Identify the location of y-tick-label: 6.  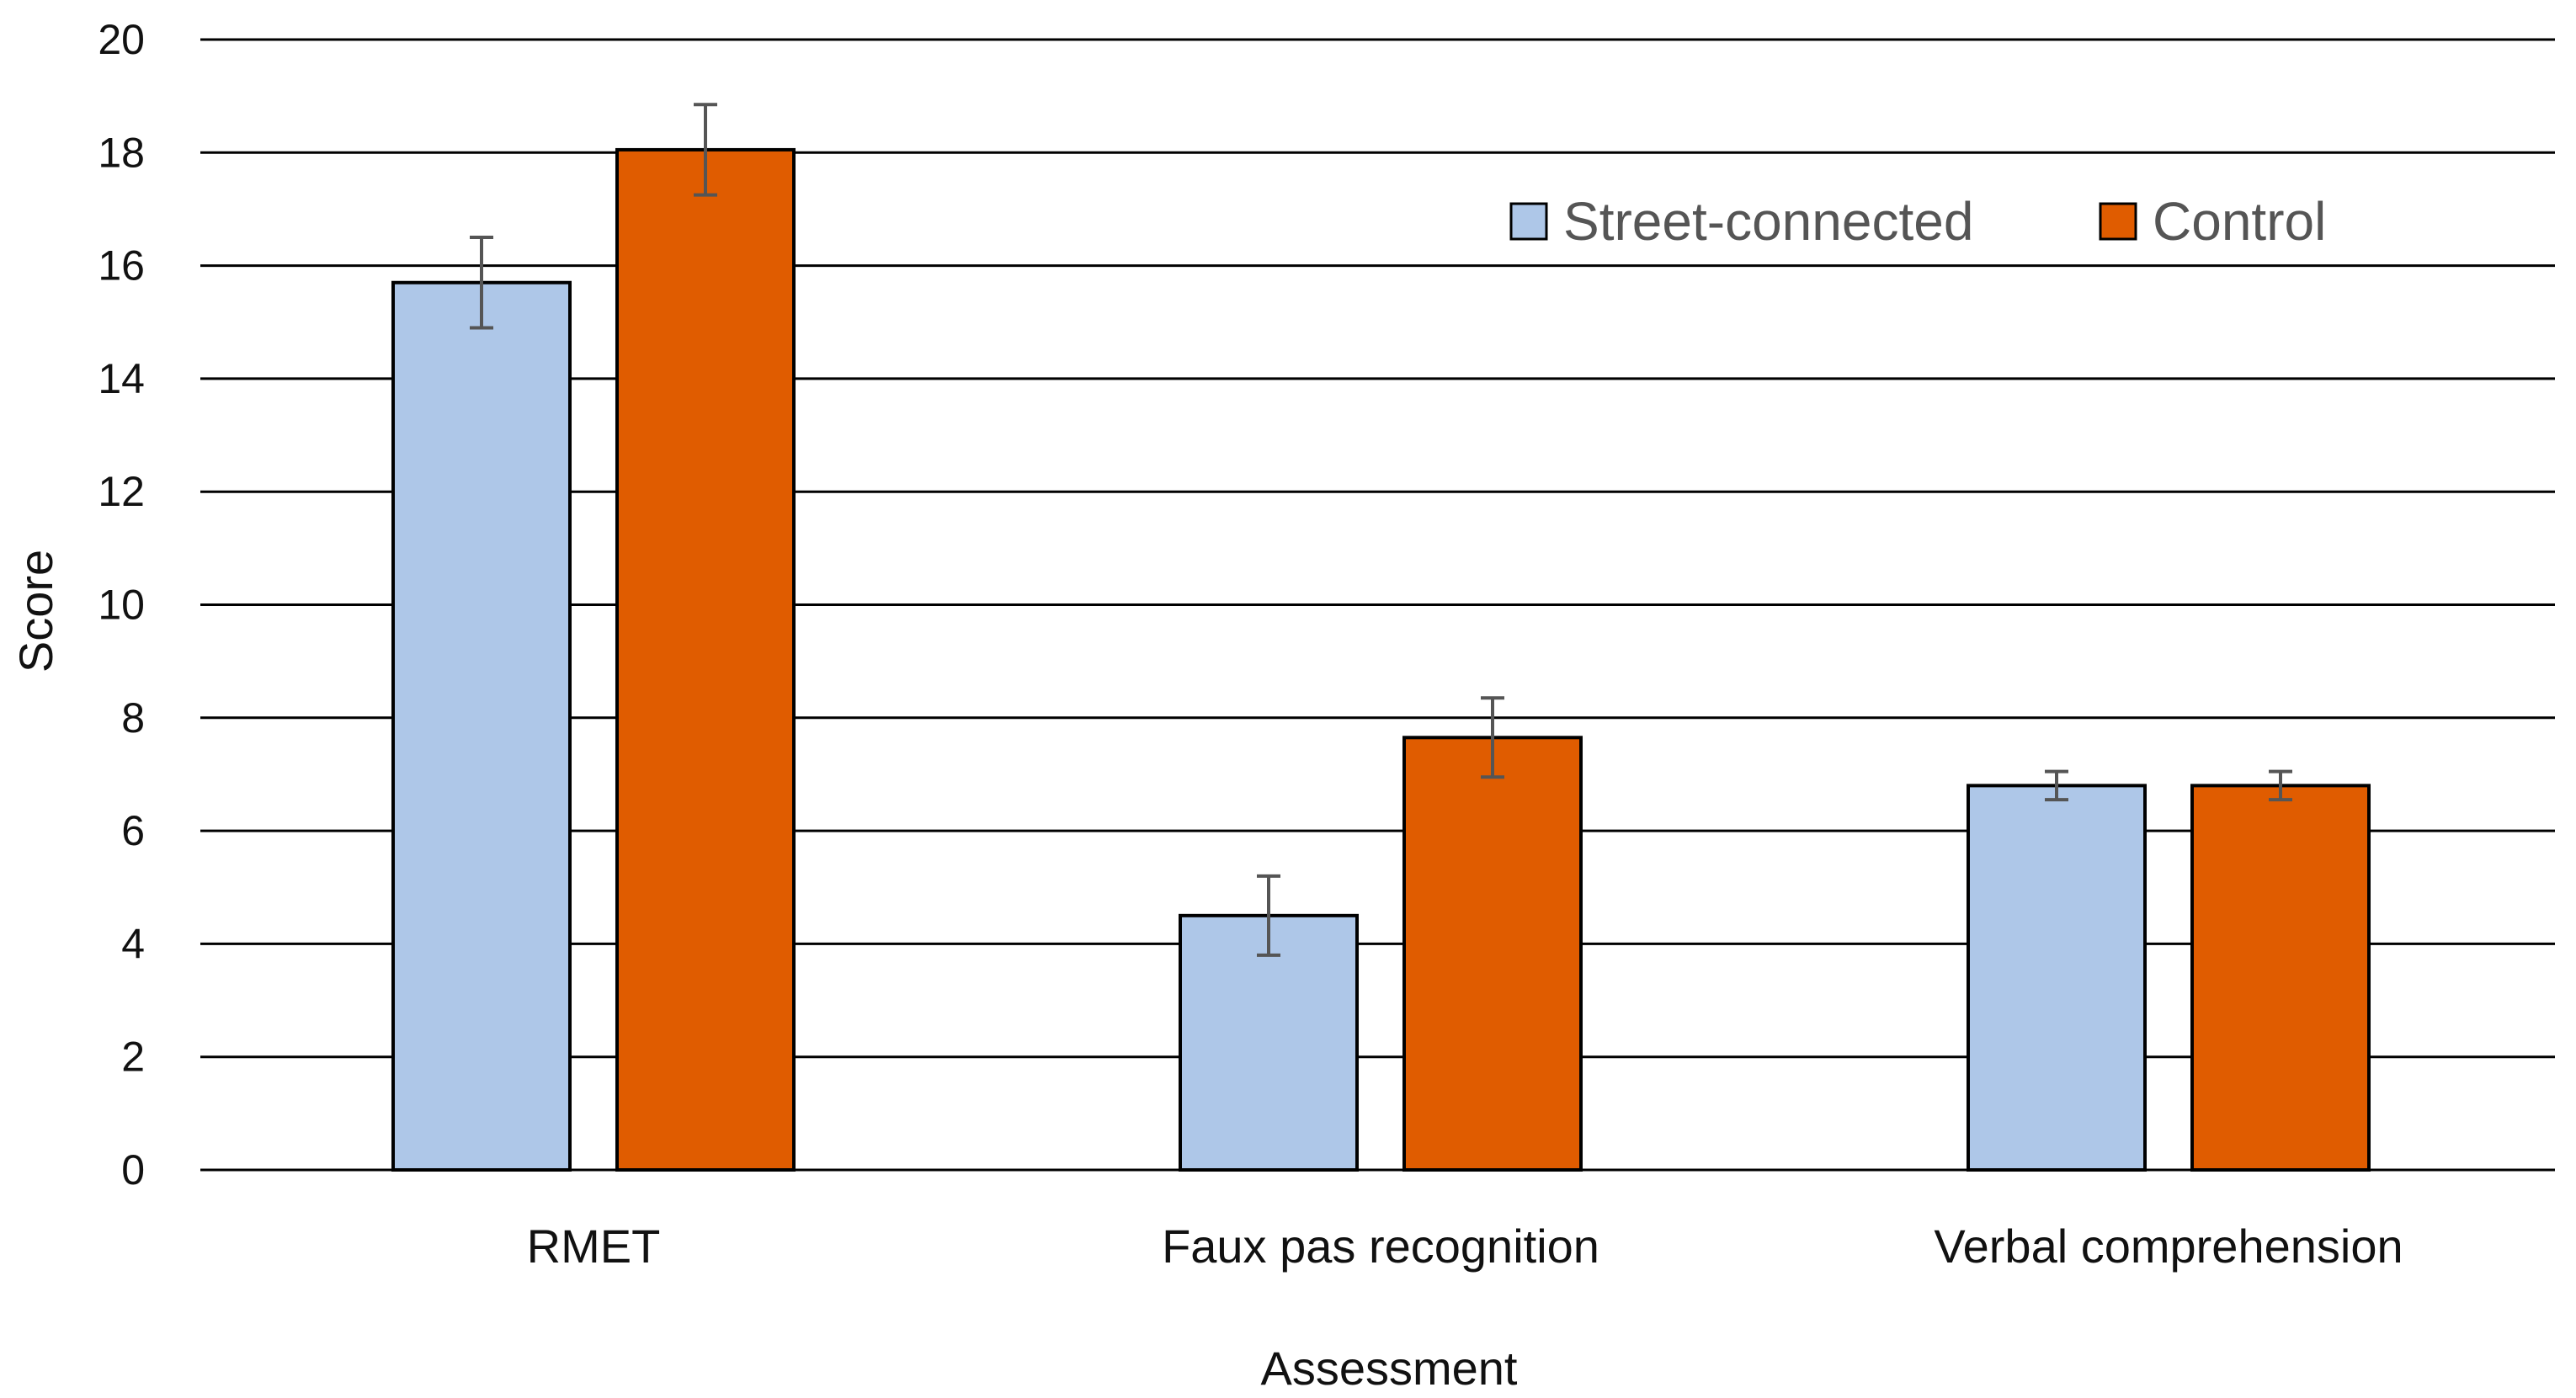
(133, 831).